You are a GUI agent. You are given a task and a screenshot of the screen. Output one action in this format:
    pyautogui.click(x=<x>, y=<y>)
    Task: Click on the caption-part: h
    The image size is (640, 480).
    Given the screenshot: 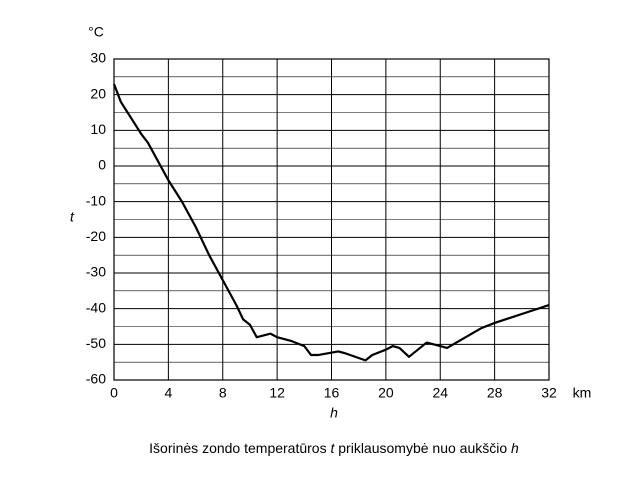 What is the action you would take?
    pyautogui.click(x=515, y=448)
    